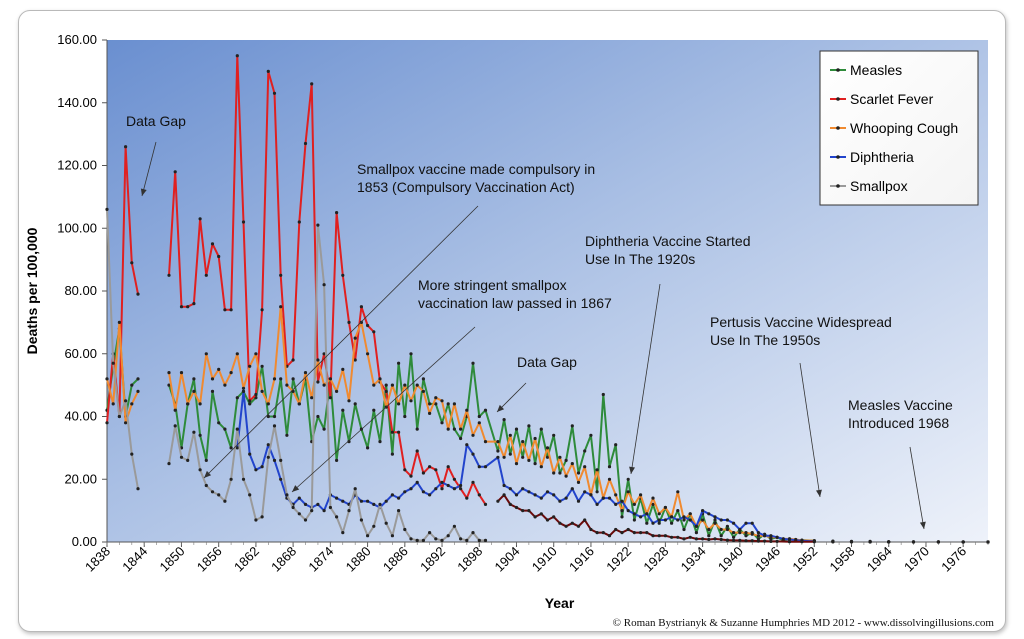 This screenshot has width=1024, height=639. What do you see at coordinates (492, 285) in the screenshot?
I see `annotation-text: More stringent smallpox` at bounding box center [492, 285].